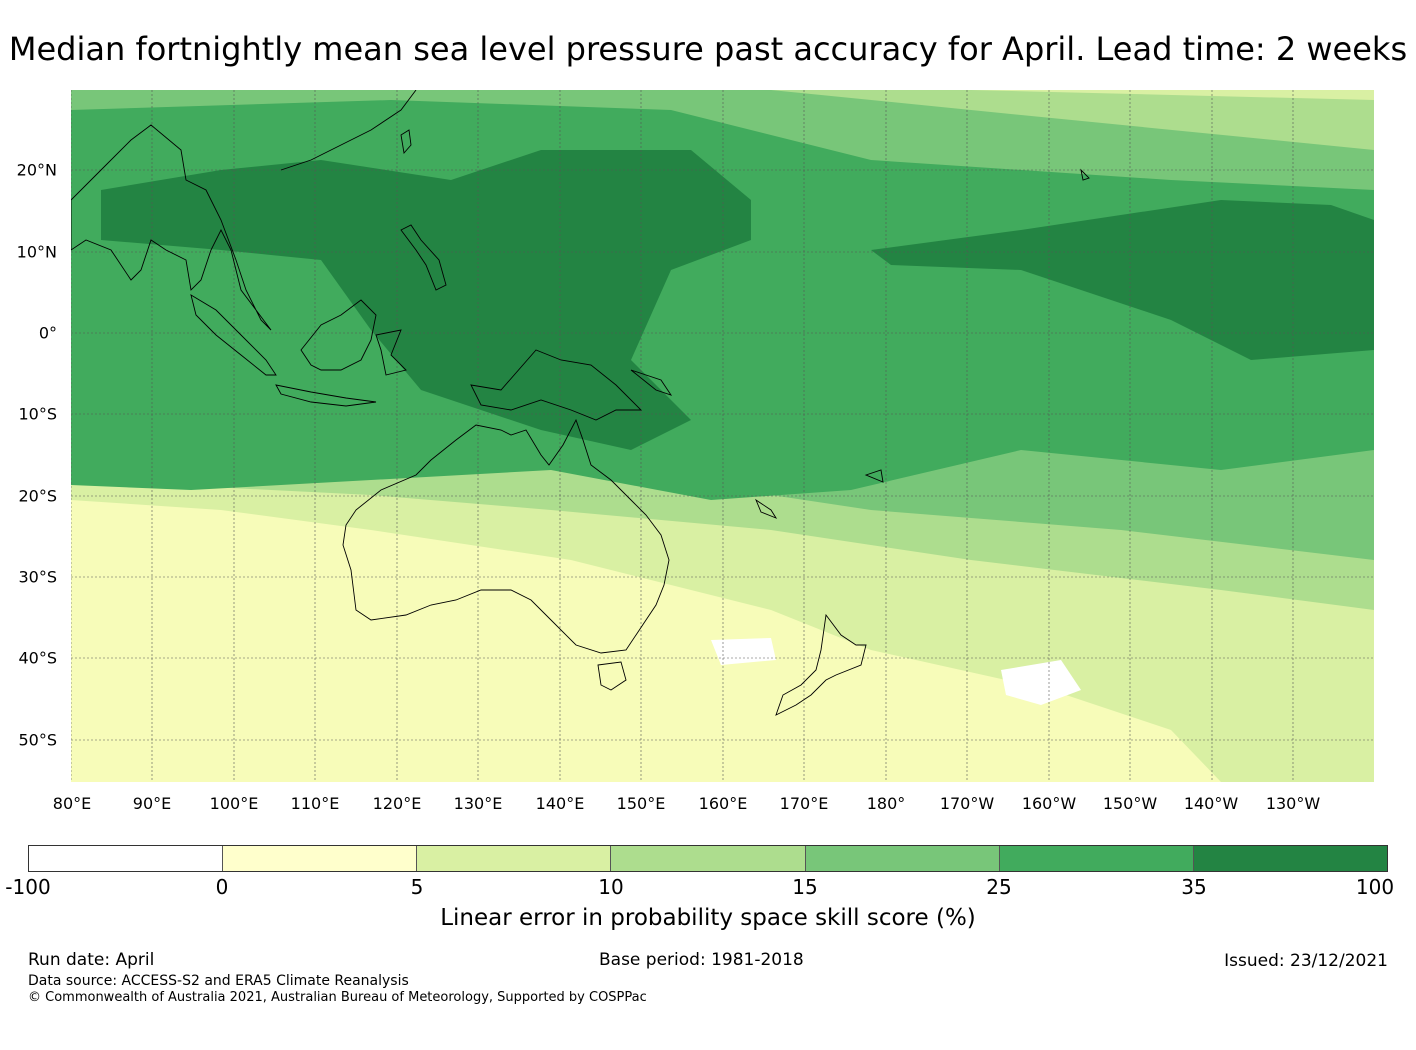 This screenshot has height=1050, width=1416. What do you see at coordinates (478, 803) in the screenshot?
I see `lon-label: 130°E` at bounding box center [478, 803].